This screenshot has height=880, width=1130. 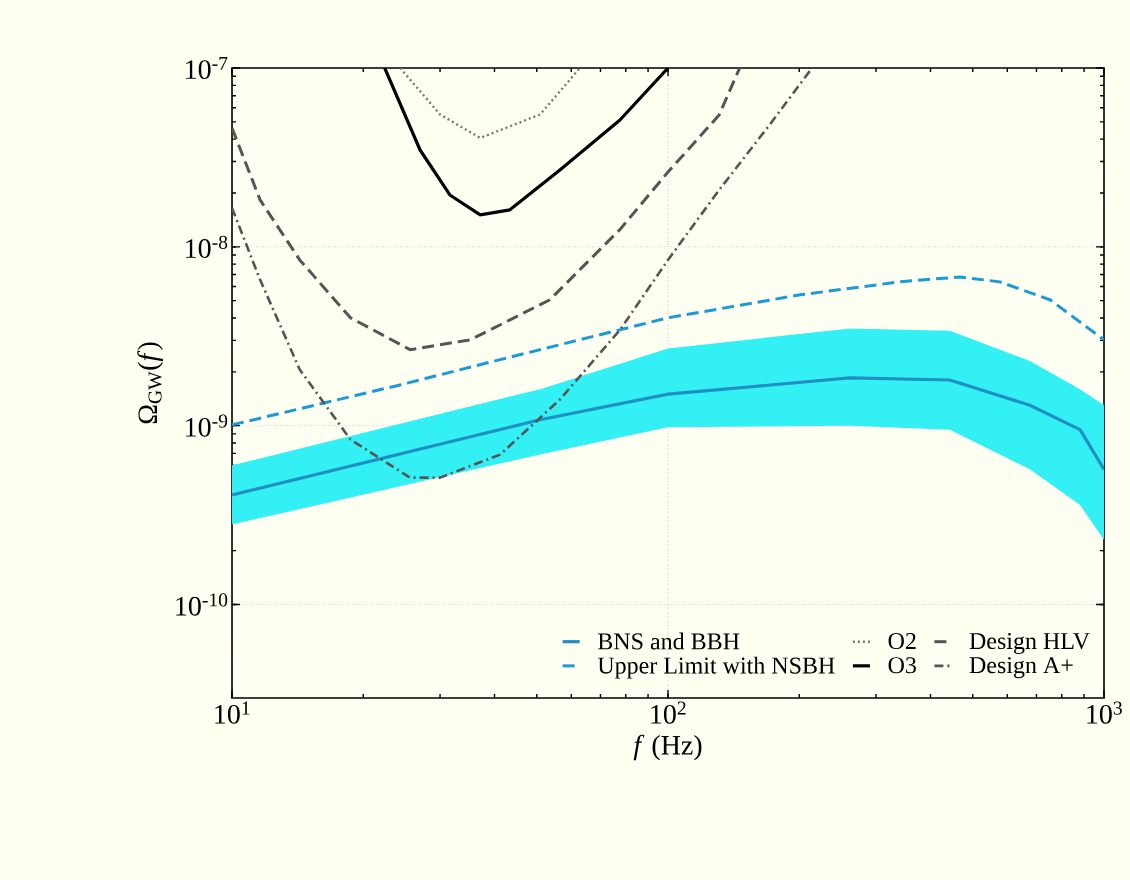 I want to click on x-axis-title: f (Hz), so click(x=667, y=747).